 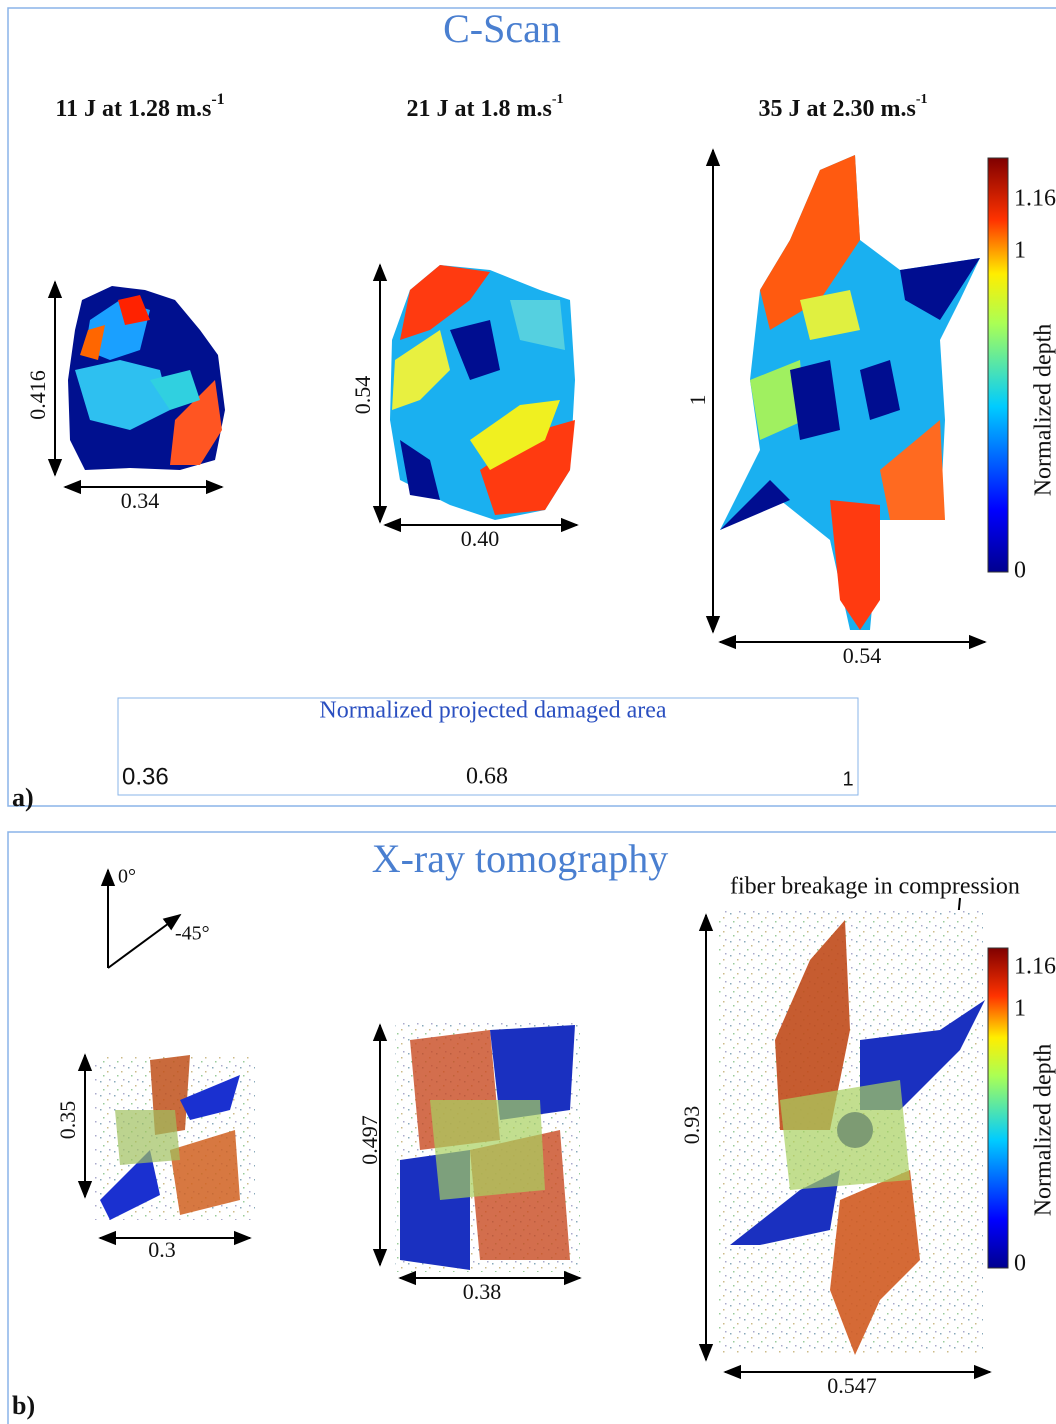 I want to click on orientation-label: -45°, so click(x=192, y=934).